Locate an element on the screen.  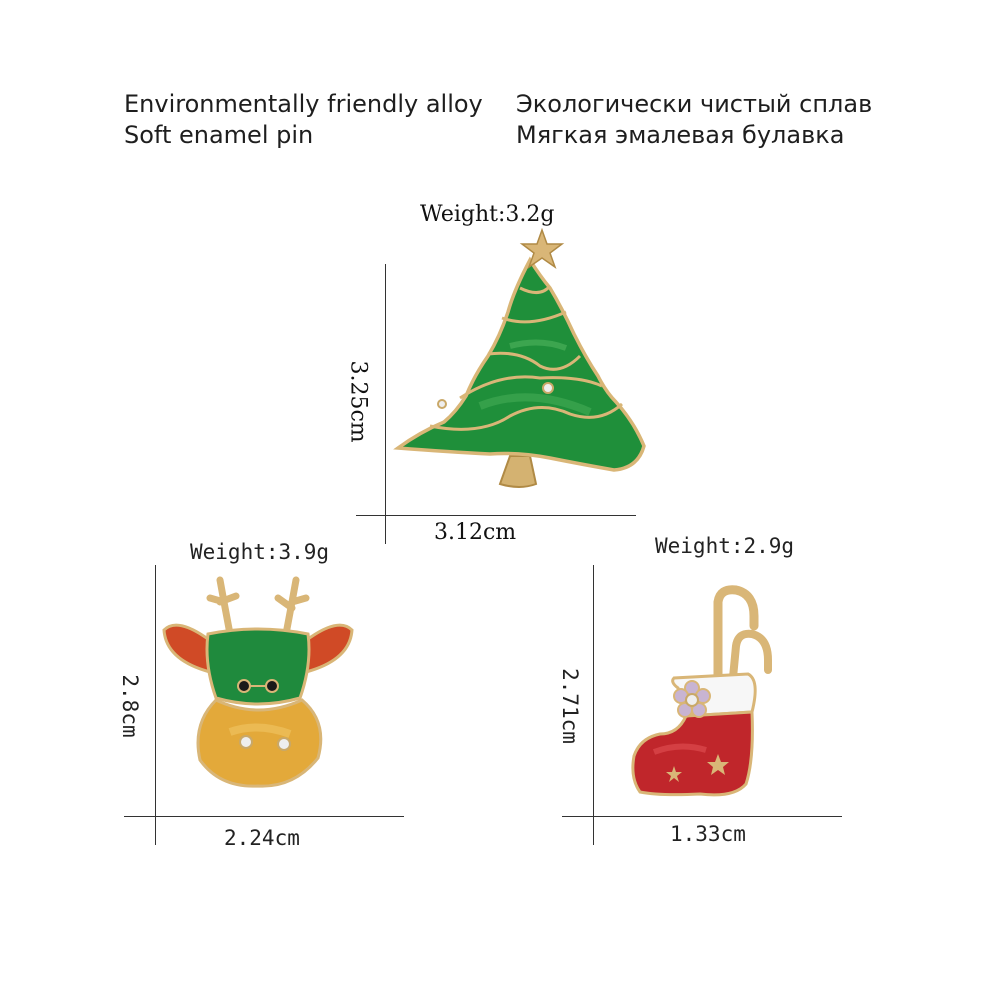
reindeer-height-guide is located at coordinates (155, 705).